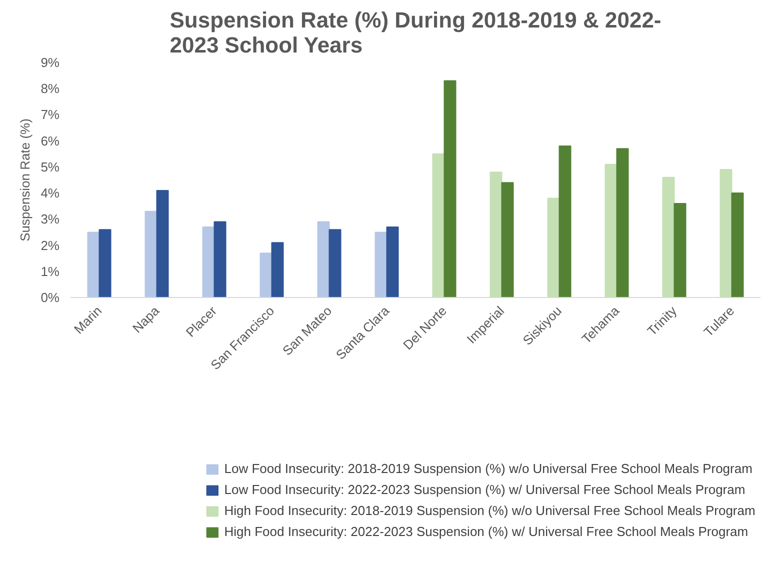  I want to click on y-tick-label: 3%, so click(50, 219).